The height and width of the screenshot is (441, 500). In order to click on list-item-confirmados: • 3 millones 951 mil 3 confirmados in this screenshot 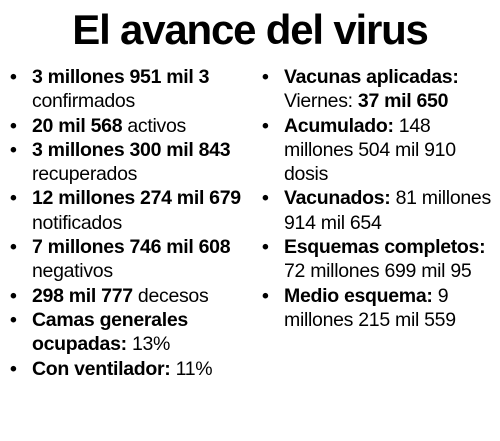, I will do `click(131, 89)`.